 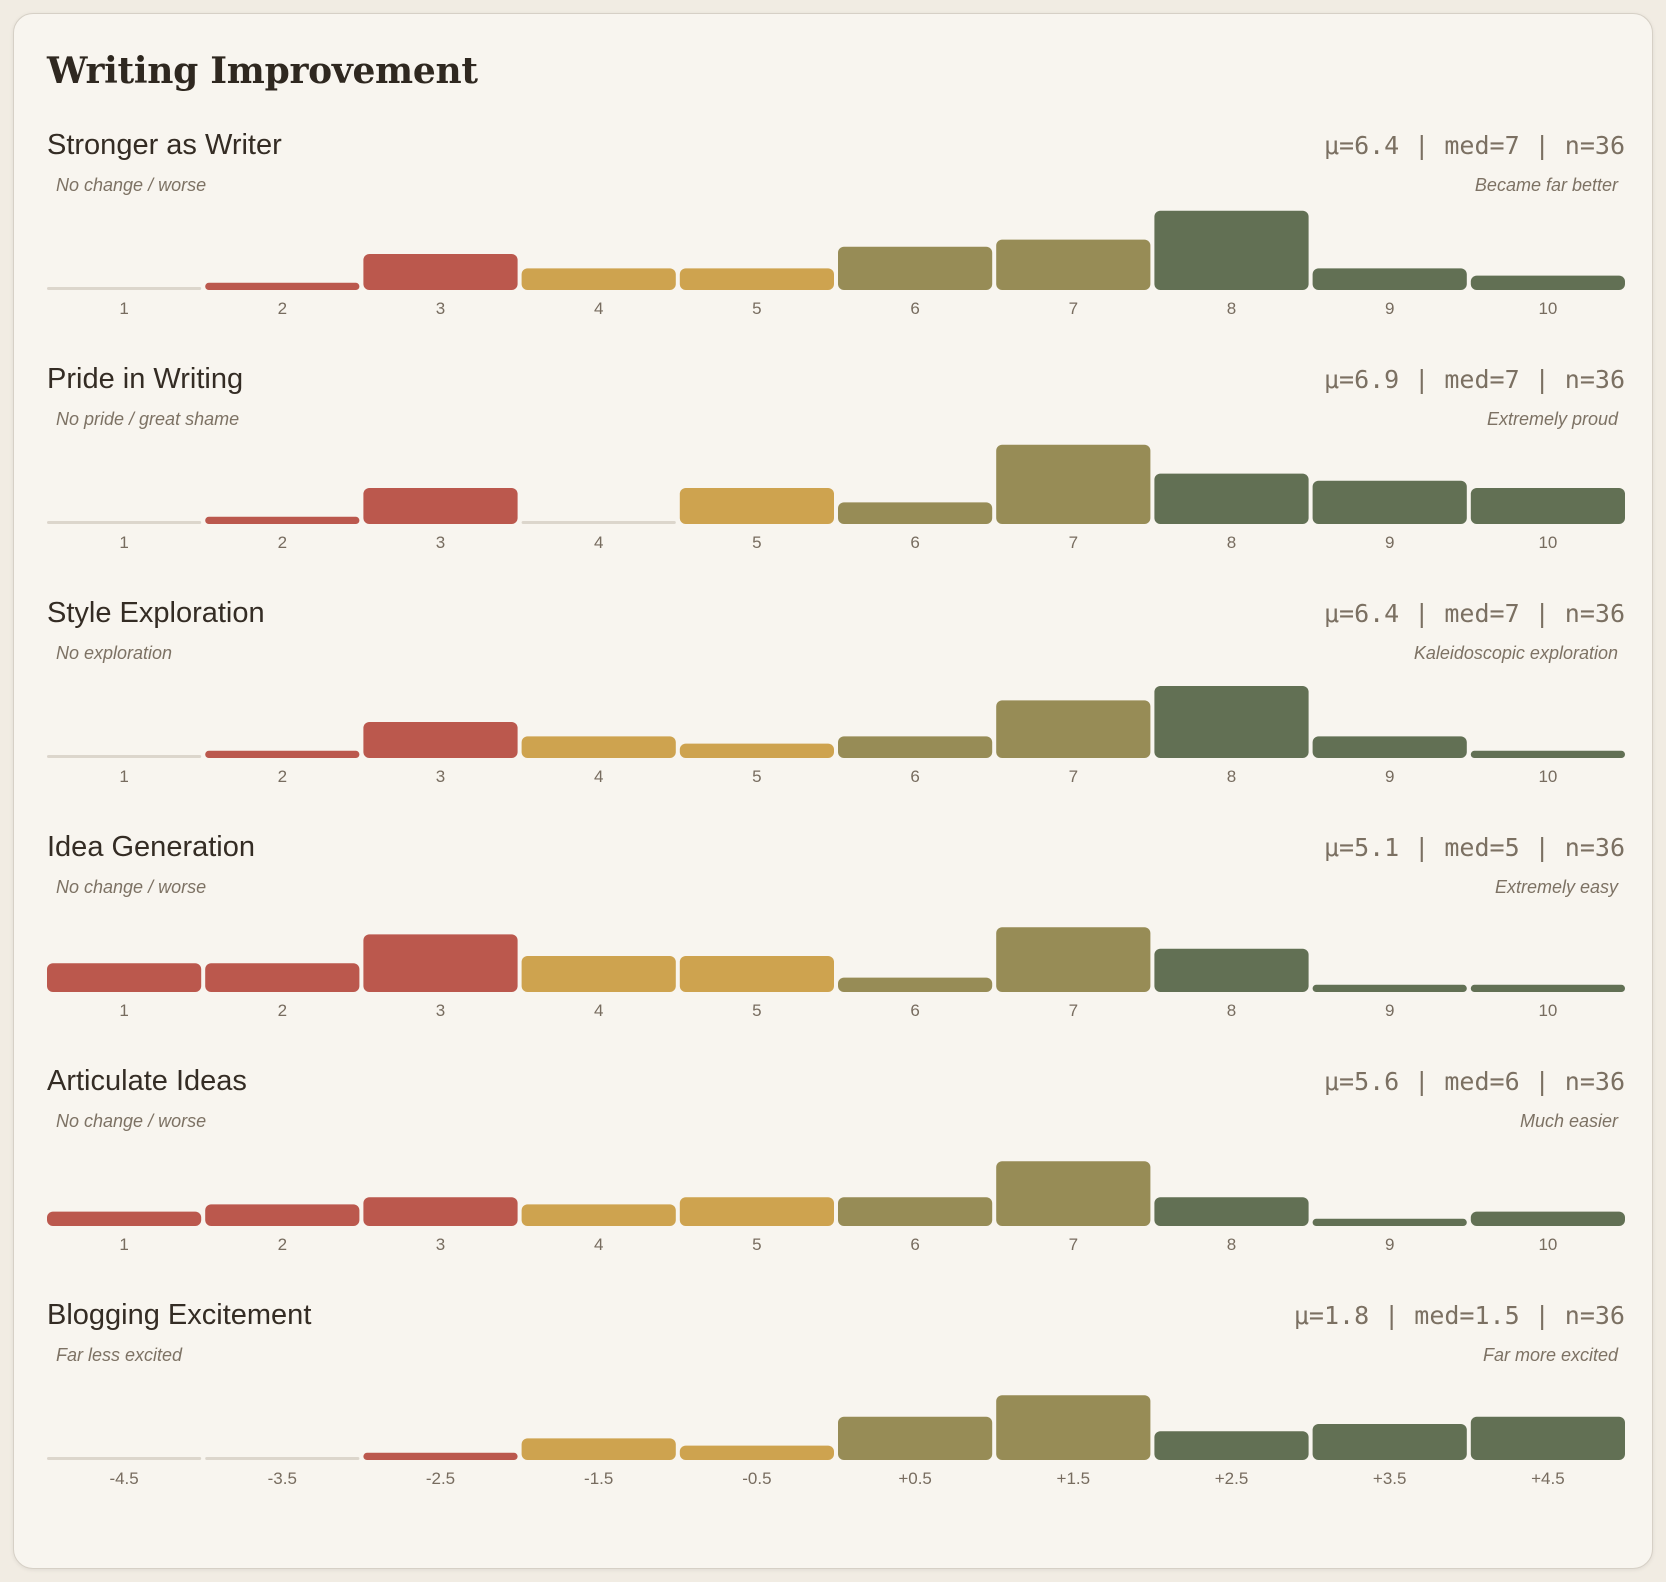 I want to click on x-tick-label: +4.5, so click(x=1548, y=1478).